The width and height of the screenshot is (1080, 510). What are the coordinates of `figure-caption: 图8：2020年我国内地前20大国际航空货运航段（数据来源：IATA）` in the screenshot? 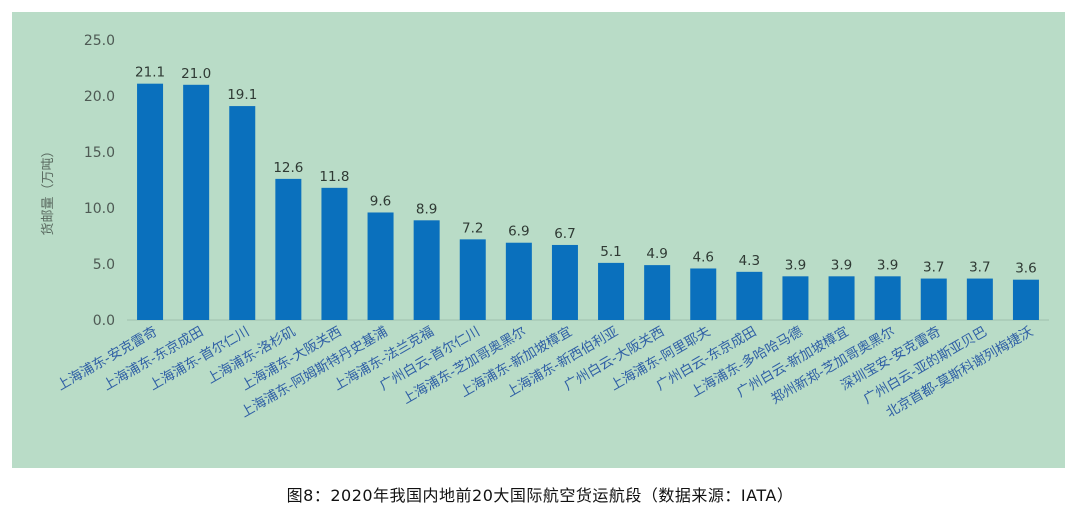 It's located at (540, 495).